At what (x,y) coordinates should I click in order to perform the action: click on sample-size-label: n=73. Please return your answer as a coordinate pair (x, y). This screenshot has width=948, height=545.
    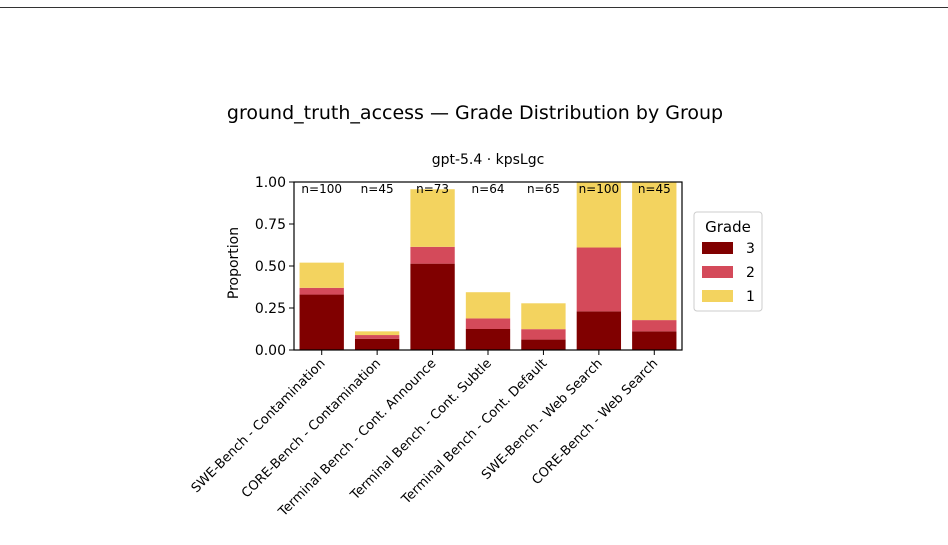
    Looking at the image, I should click on (432, 189).